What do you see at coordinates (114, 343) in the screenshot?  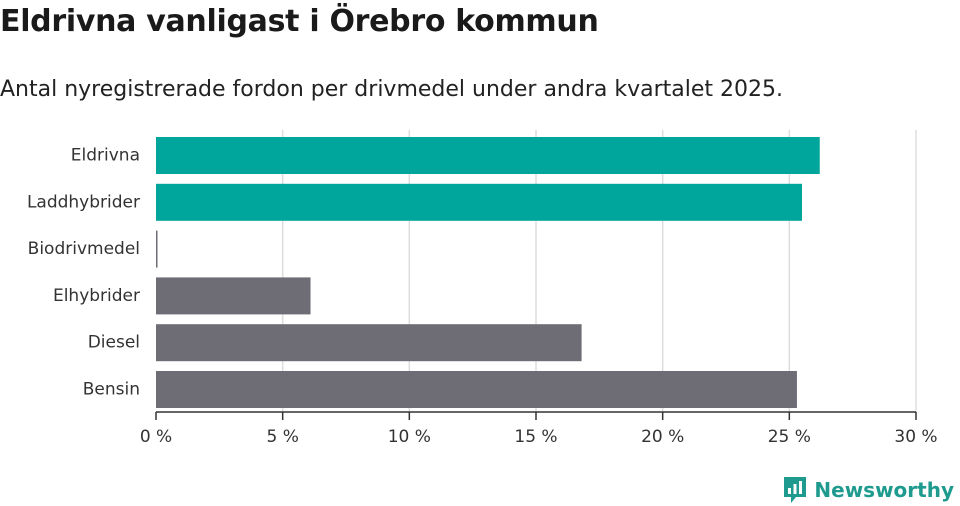 I see `category-label-4: Diesel` at bounding box center [114, 343].